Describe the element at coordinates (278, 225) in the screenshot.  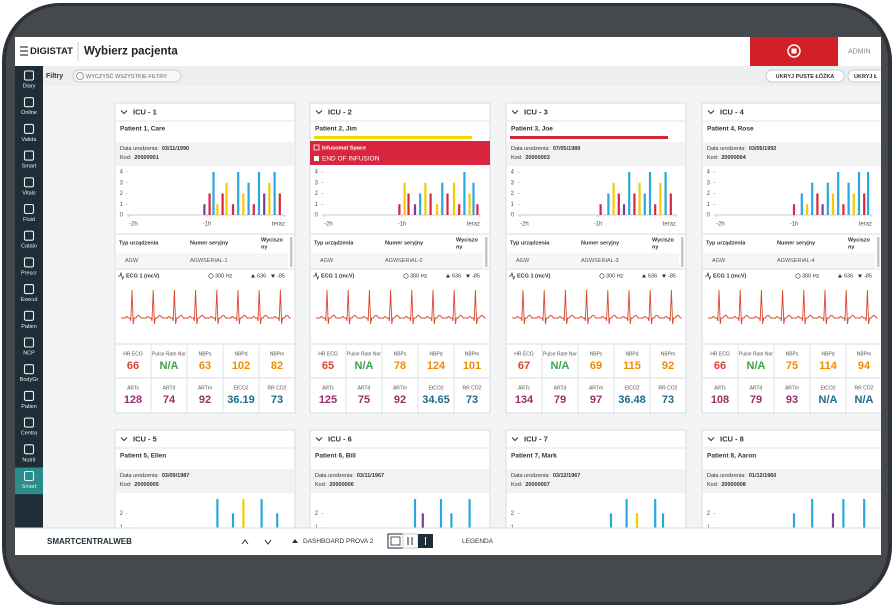
I see `x-tick-label: teraz` at that location.